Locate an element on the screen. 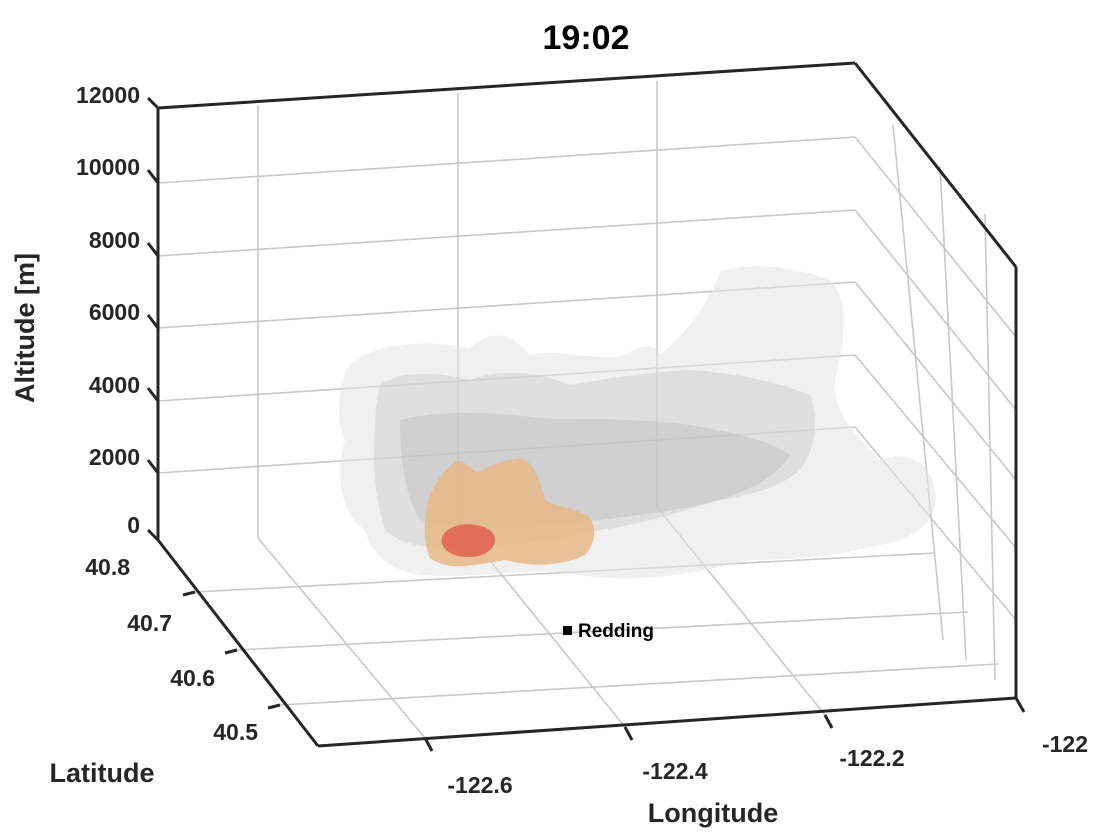 The height and width of the screenshot is (840, 1120). redding-label: Redding is located at coordinates (616, 631).